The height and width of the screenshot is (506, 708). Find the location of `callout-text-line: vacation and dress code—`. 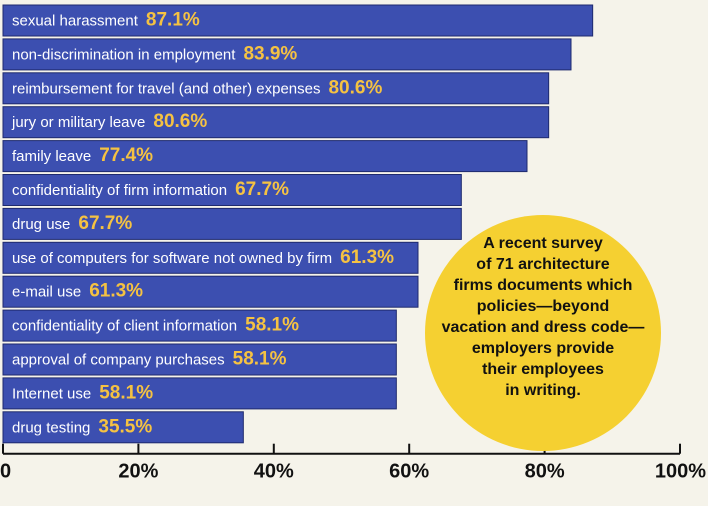

callout-text-line: vacation and dress code— is located at coordinates (543, 327).